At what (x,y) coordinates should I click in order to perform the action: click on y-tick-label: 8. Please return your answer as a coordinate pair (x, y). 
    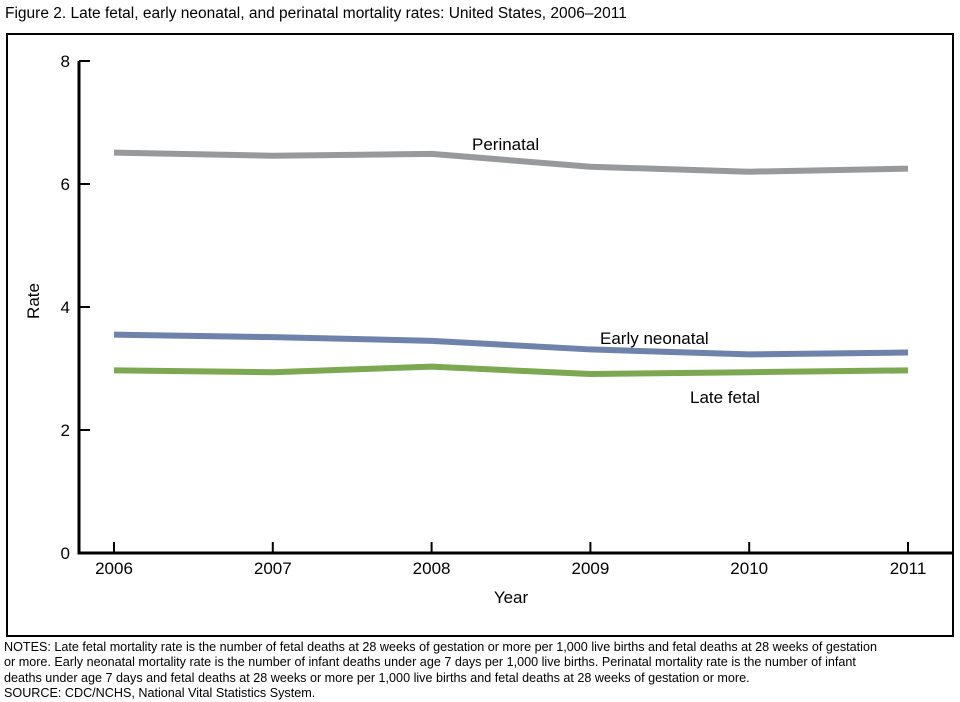
    Looking at the image, I should click on (65, 61).